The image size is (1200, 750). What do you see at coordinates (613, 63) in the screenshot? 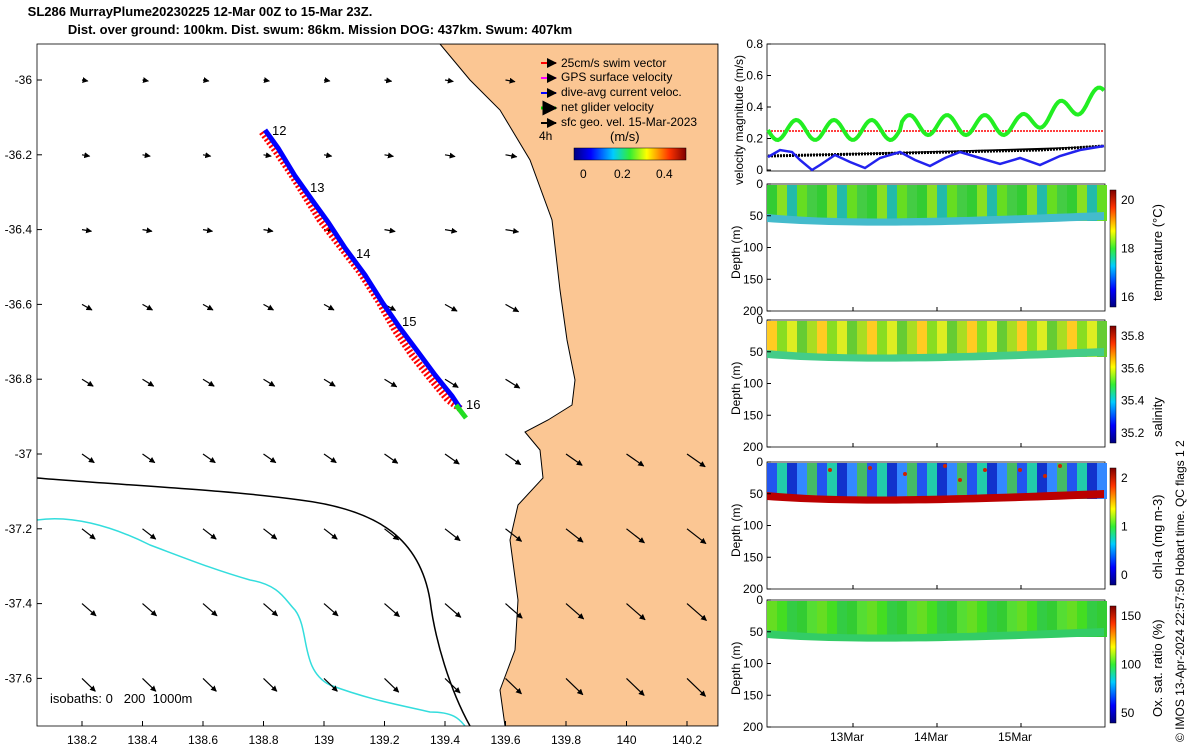
I see `legend-label: 25cm/s swim vector` at bounding box center [613, 63].